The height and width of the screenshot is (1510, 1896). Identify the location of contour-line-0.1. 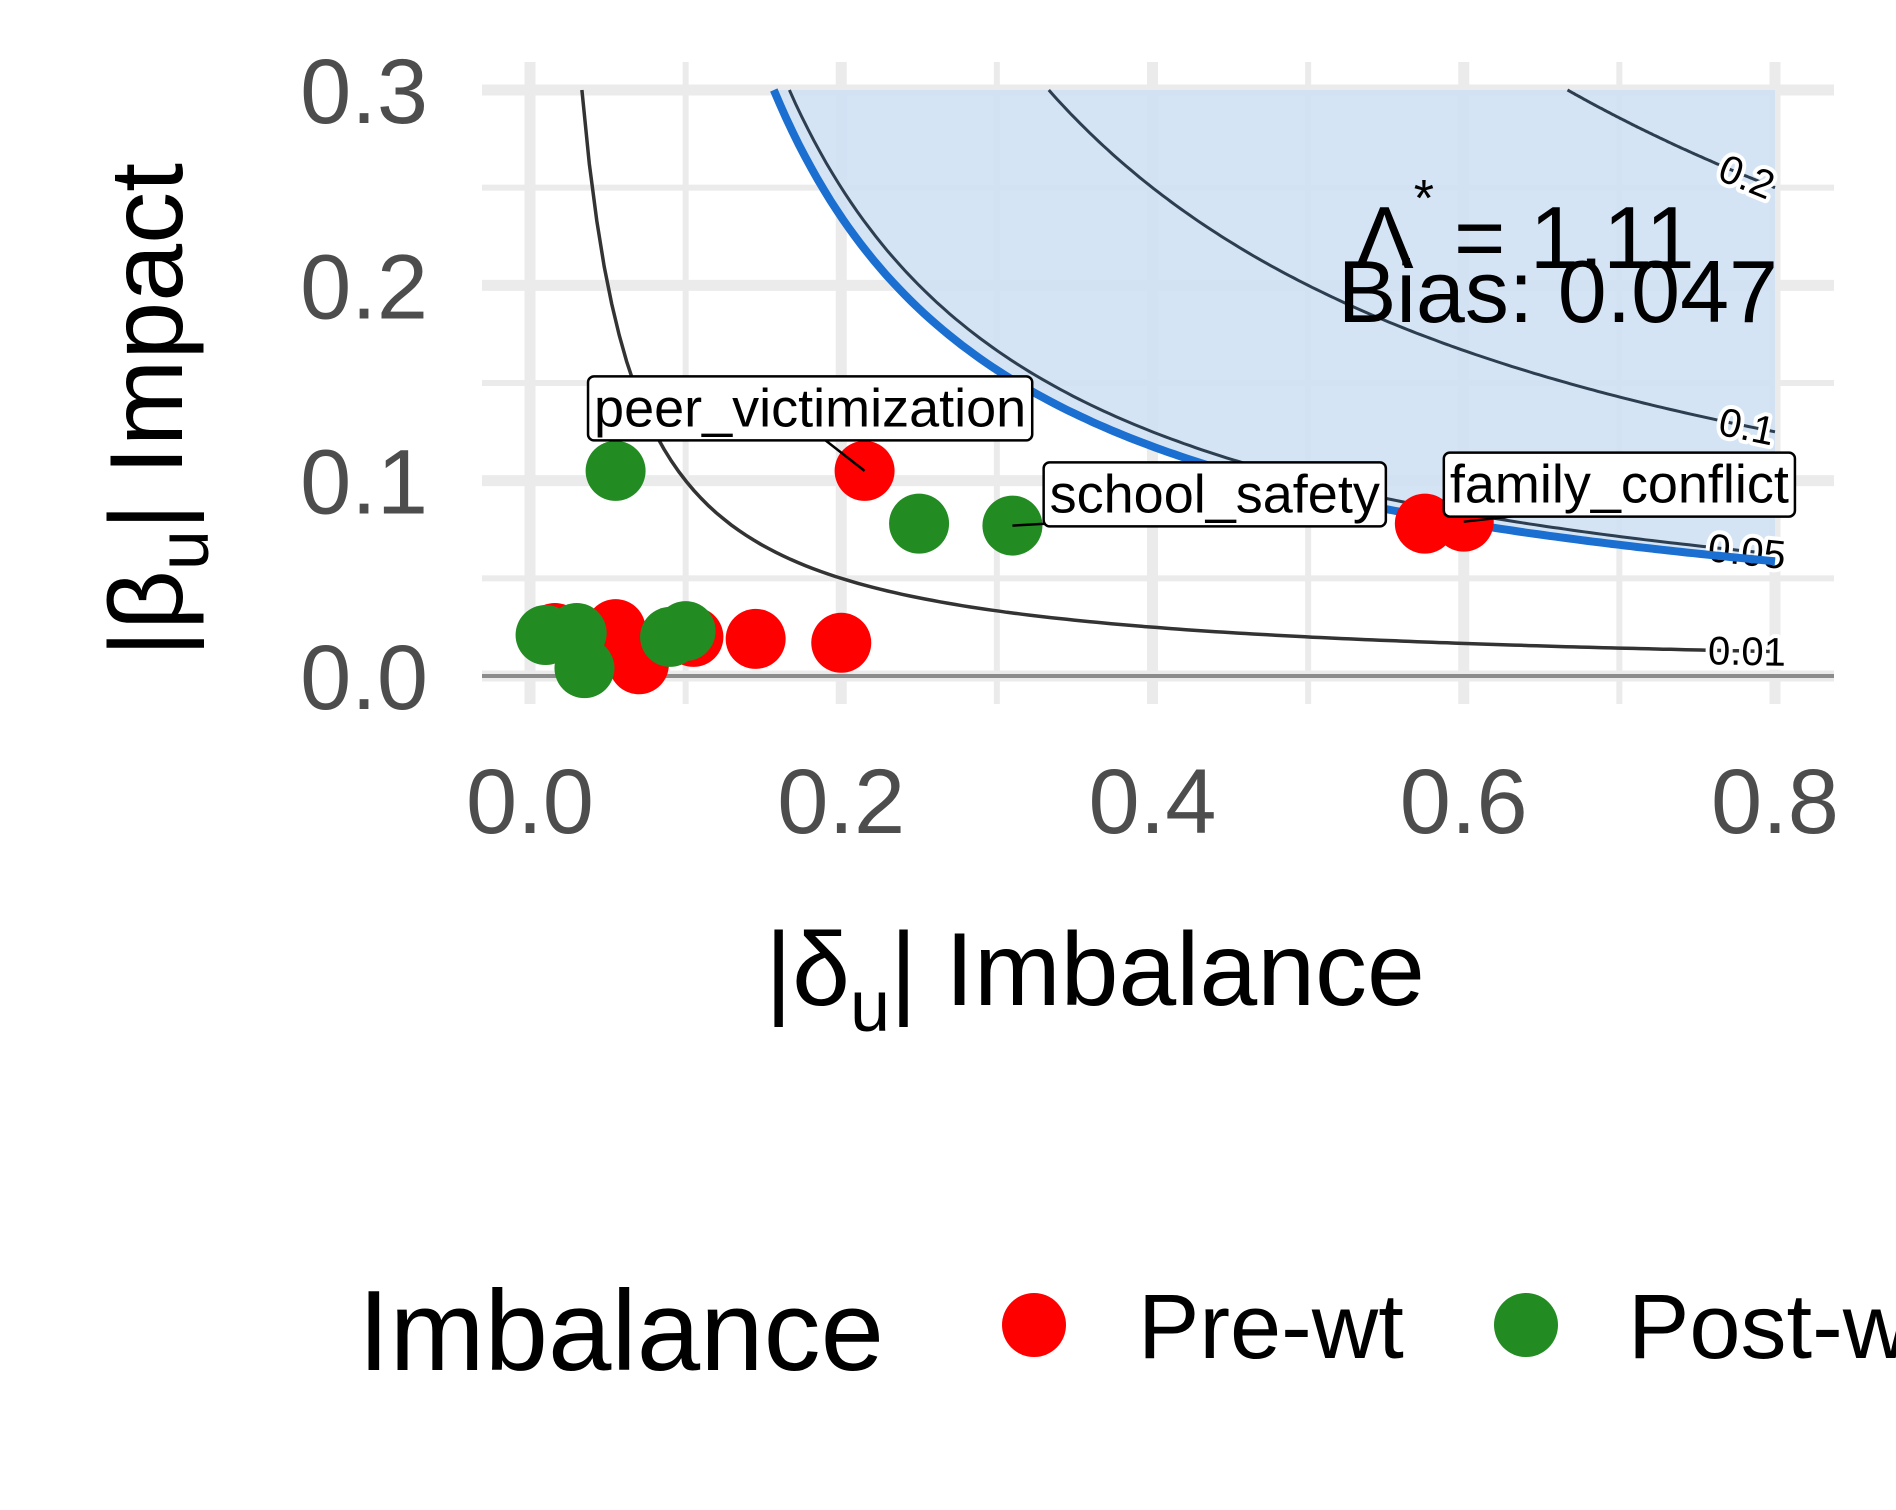
(1411, 261).